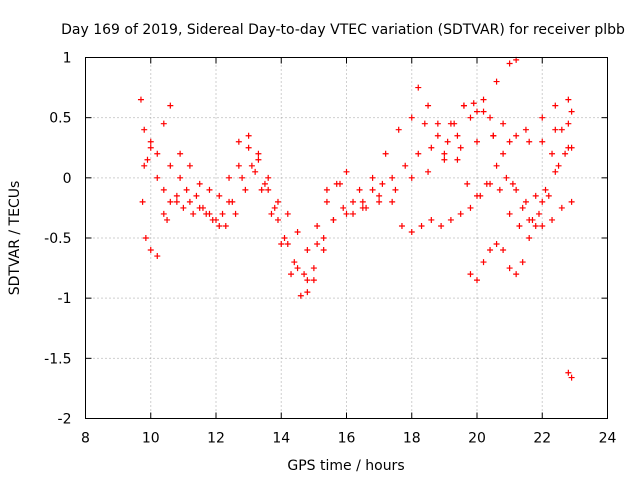 The image size is (640, 480). I want to click on y-axis-label: SDTVAR / TECUs, so click(15, 238).